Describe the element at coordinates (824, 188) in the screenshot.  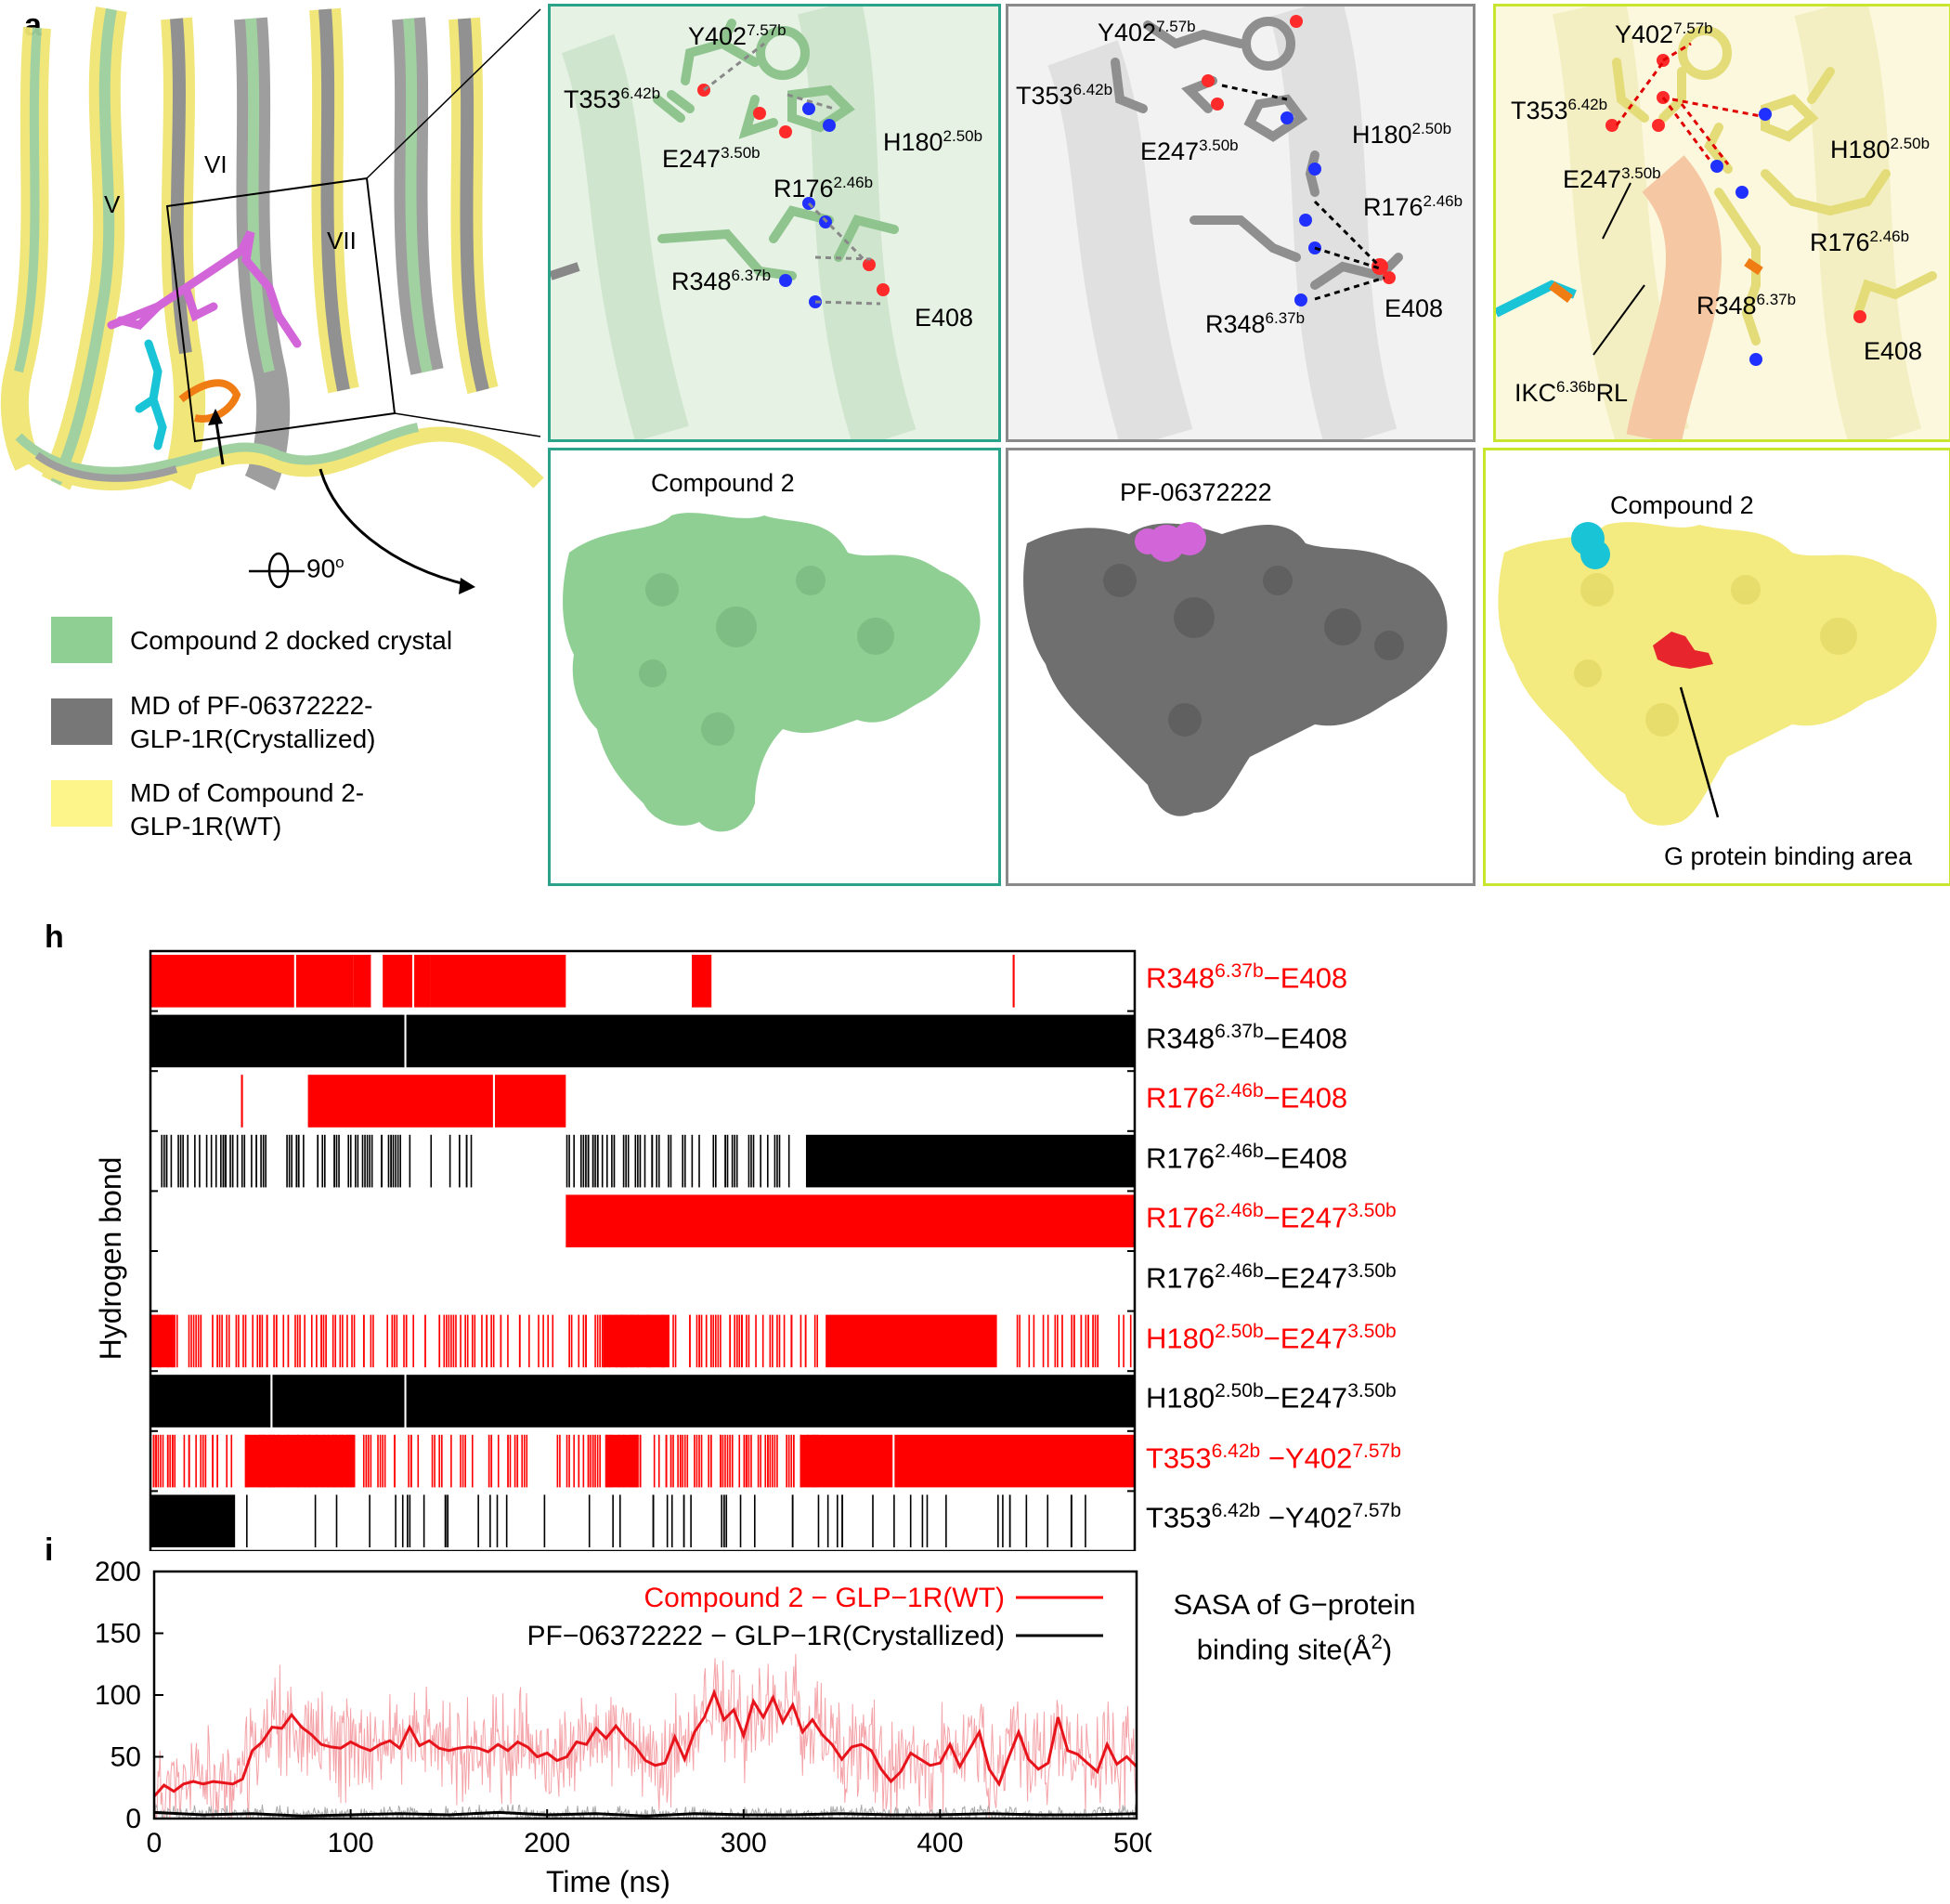
I see `b-label-r176: R1762.46b` at that location.